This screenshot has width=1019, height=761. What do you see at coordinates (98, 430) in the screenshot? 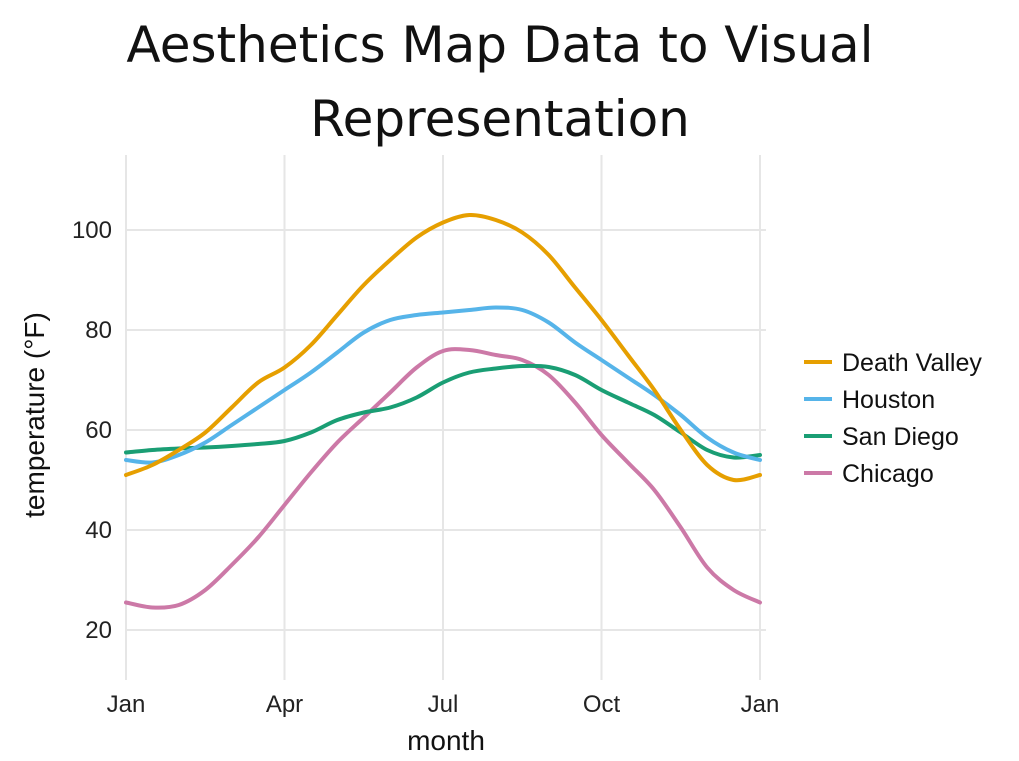
I see `y-tick-label: 60` at bounding box center [98, 430].